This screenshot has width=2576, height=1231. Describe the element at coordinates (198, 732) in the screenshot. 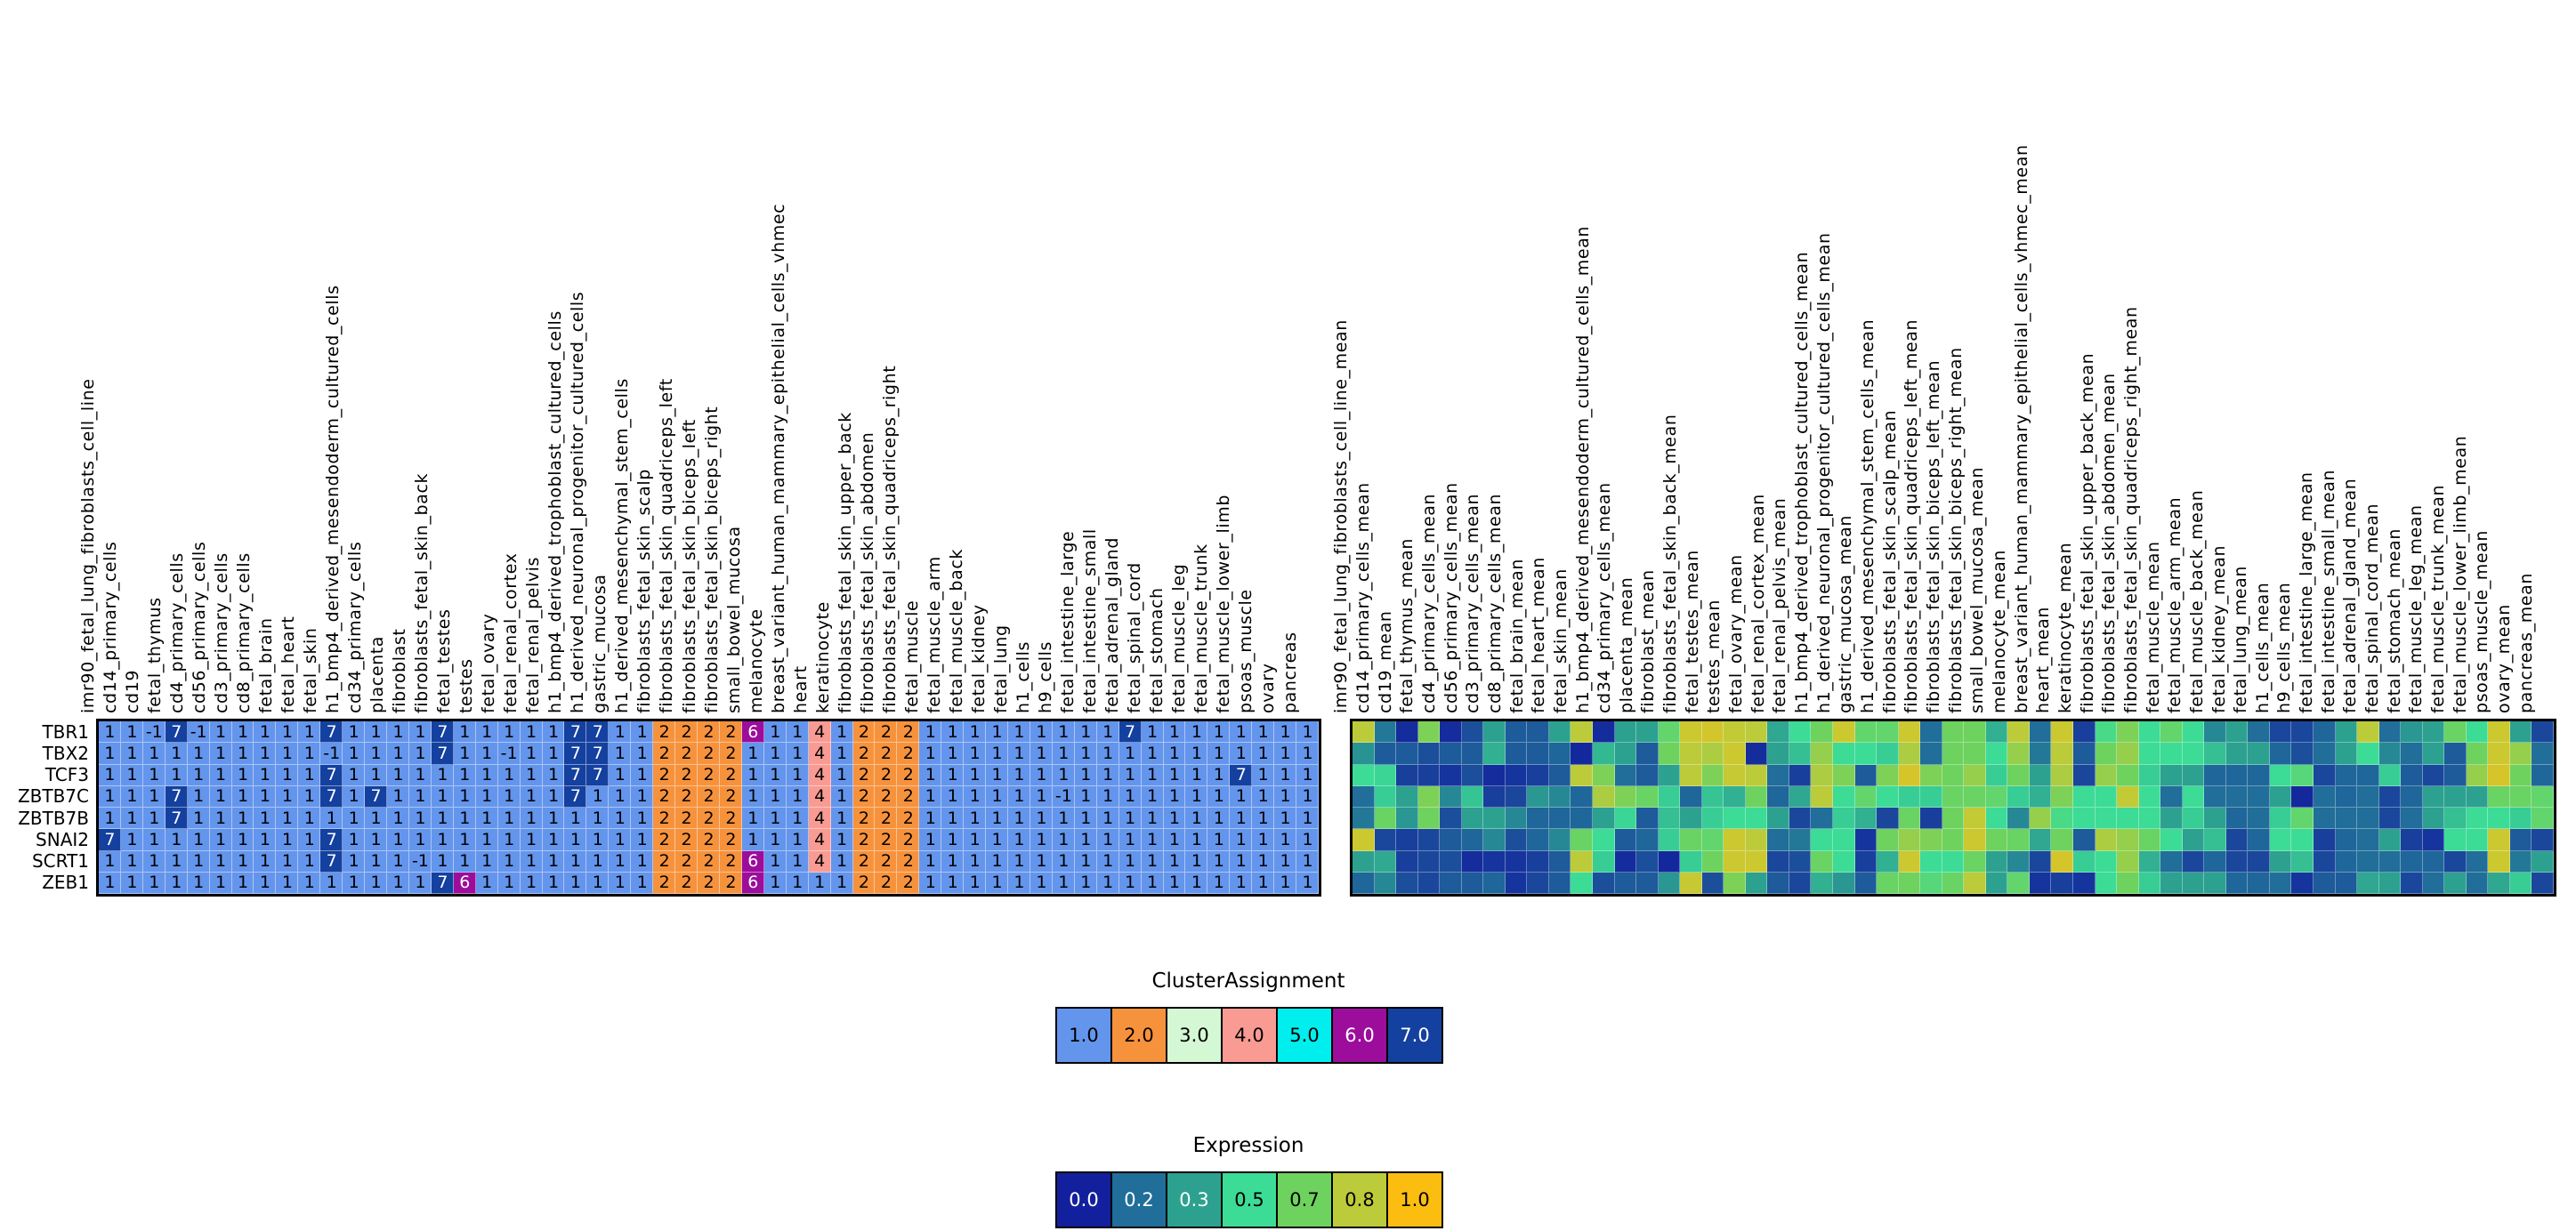

I see `cluster-cell: -1` at that location.